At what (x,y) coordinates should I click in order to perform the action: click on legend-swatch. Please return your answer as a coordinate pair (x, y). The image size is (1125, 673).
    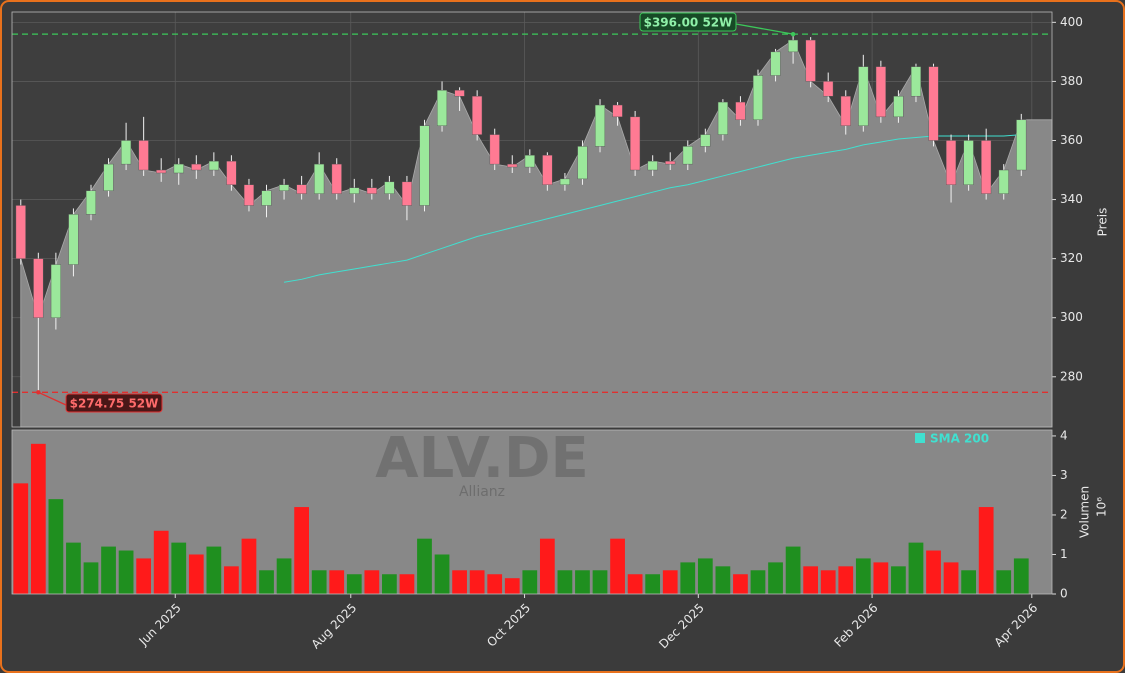
    Looking at the image, I should click on (920, 438).